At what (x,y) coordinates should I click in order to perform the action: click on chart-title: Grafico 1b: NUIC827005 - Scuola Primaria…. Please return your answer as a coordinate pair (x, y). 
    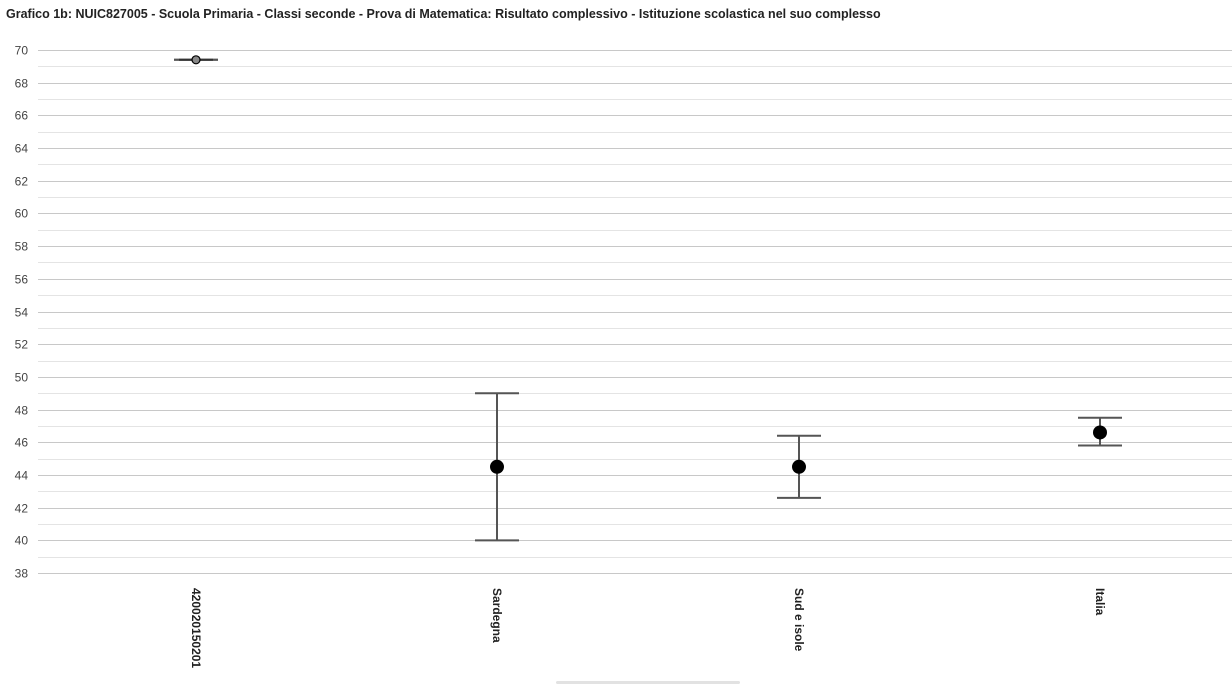
    Looking at the image, I should click on (443, 14).